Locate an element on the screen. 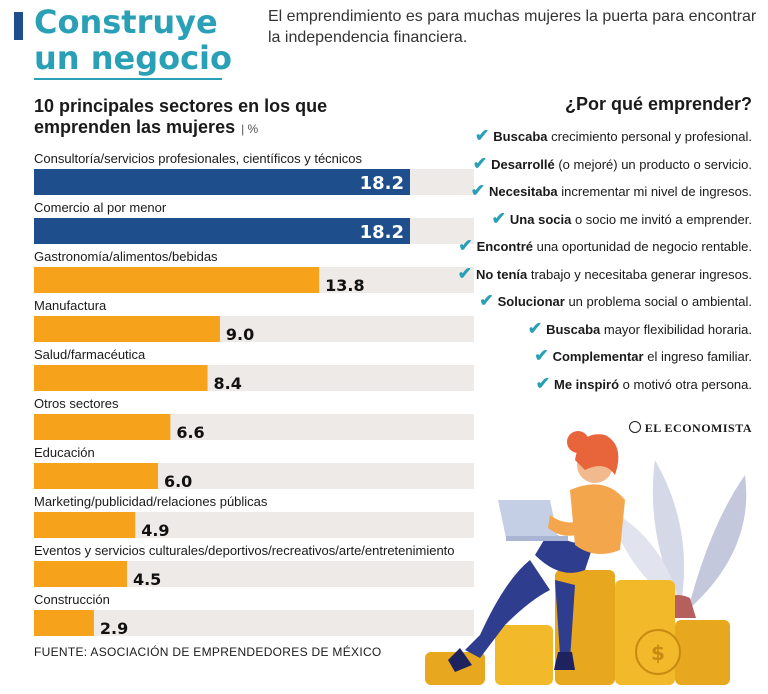  reason-item: ✔ Complementar el ingreso familiar. is located at coordinates (542, 355).